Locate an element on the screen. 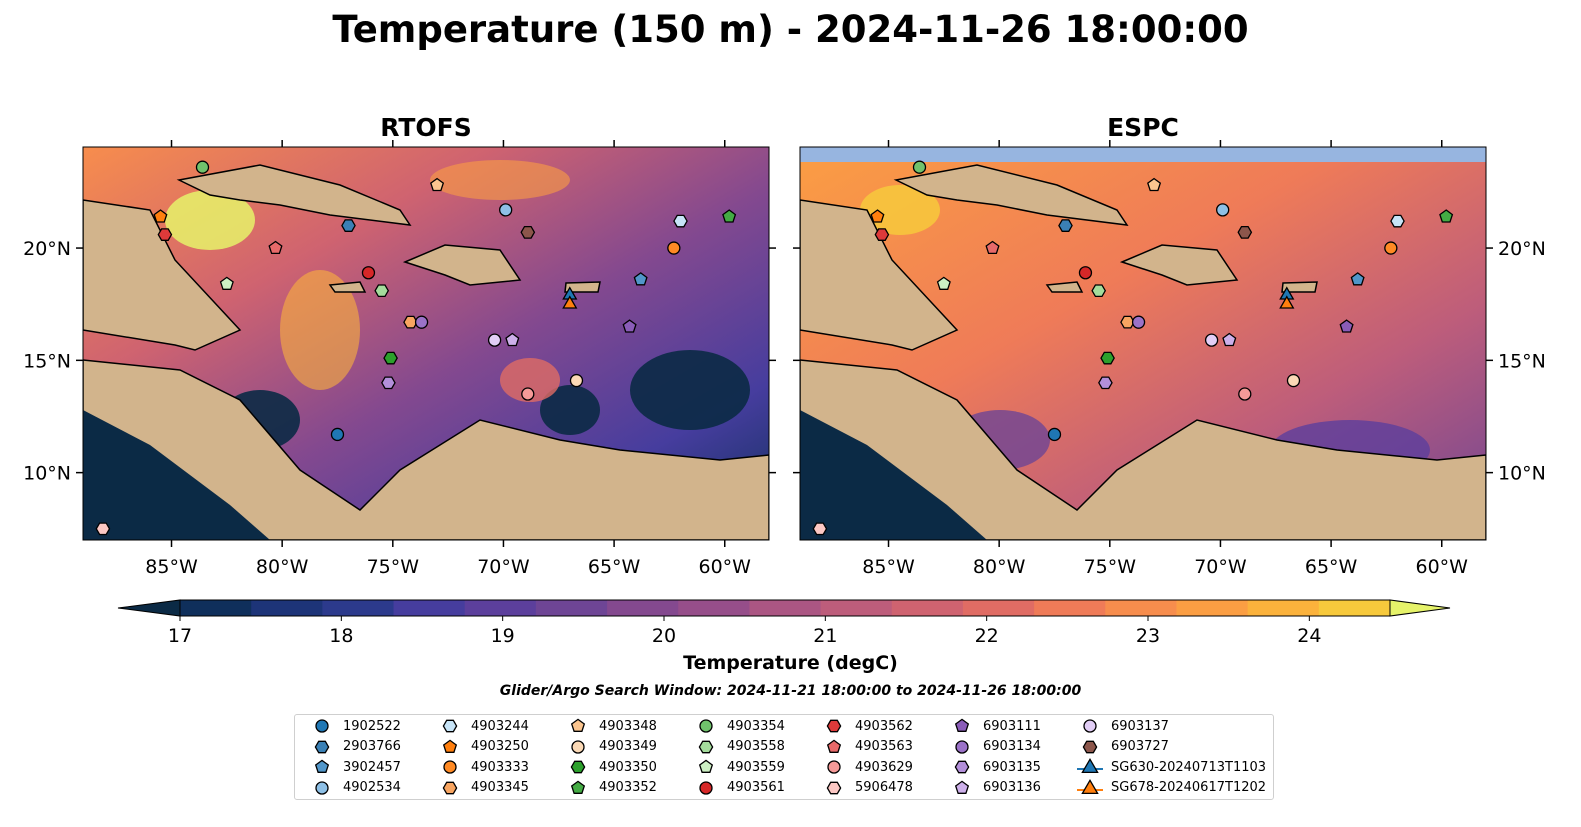 Image resolution: width=1581 pixels, height=827 pixels. legend-label: 3902457 is located at coordinates (372, 767).